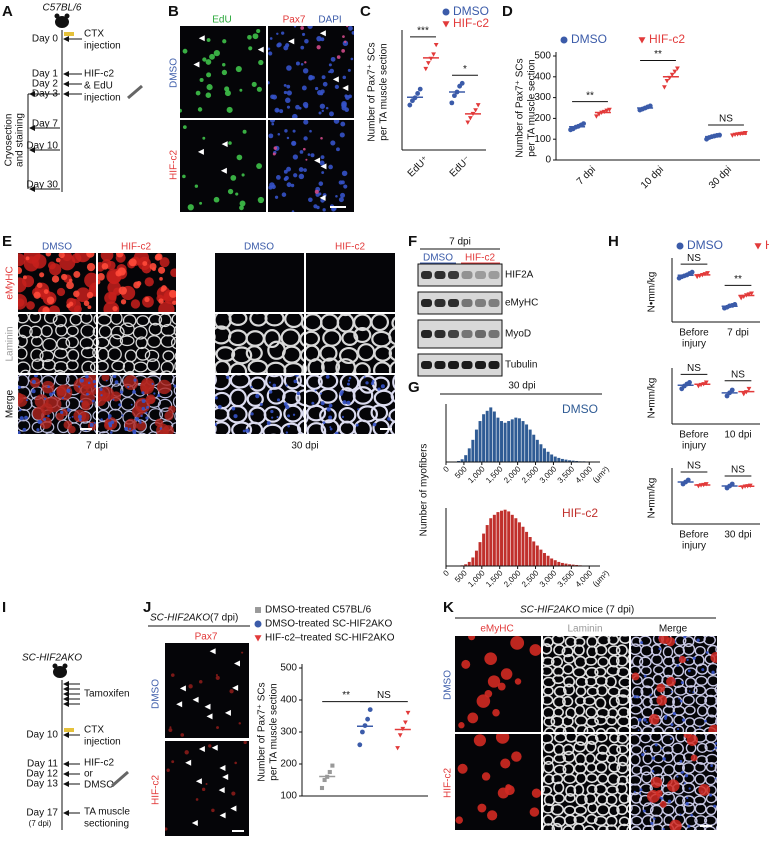  I want to click on micrograph-bg, so click(311, 72).